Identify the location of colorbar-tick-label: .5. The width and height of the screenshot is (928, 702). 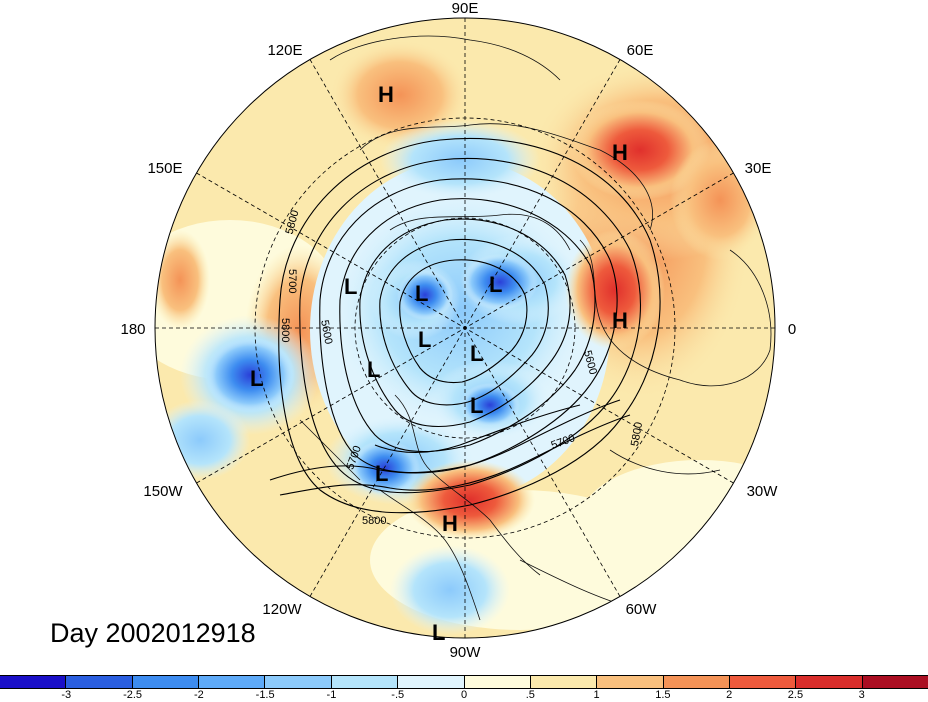
(530, 695).